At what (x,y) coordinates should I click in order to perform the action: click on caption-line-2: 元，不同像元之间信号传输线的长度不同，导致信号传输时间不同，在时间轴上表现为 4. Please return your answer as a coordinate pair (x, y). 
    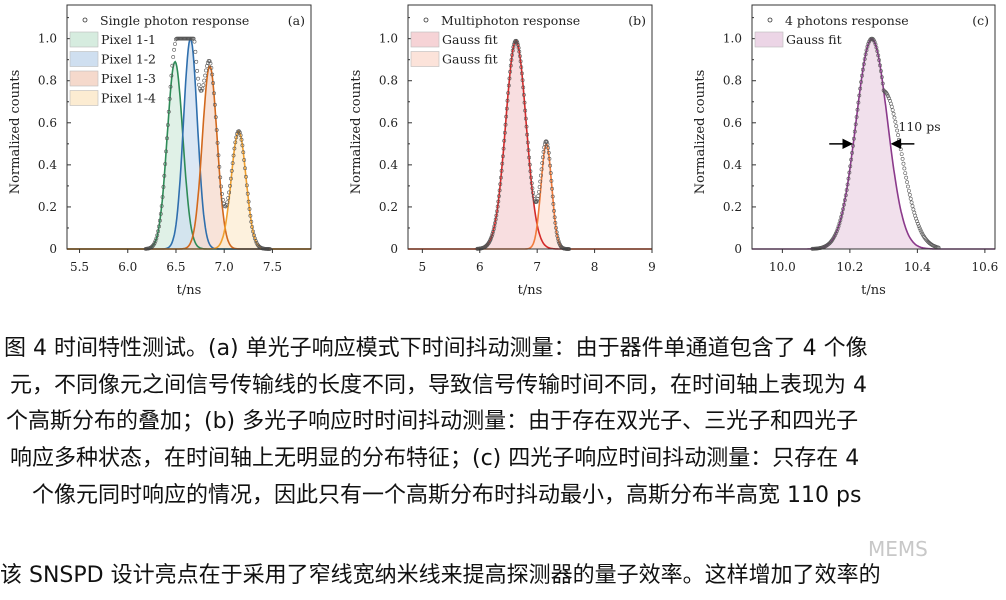
    Looking at the image, I should click on (438, 385).